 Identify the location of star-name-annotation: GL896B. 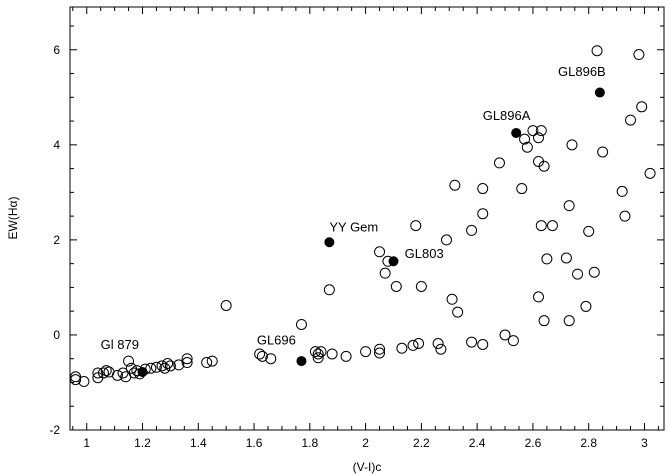
(582, 71).